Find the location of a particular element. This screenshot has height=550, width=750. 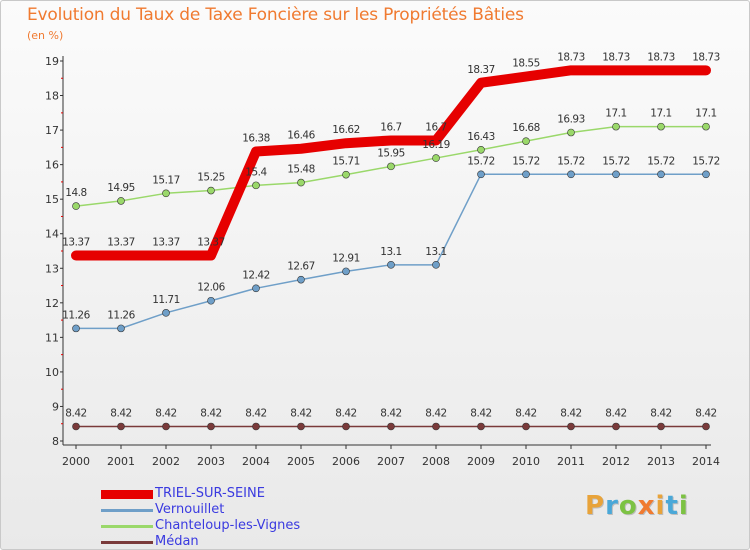

data-label: 15.25 is located at coordinates (211, 178).